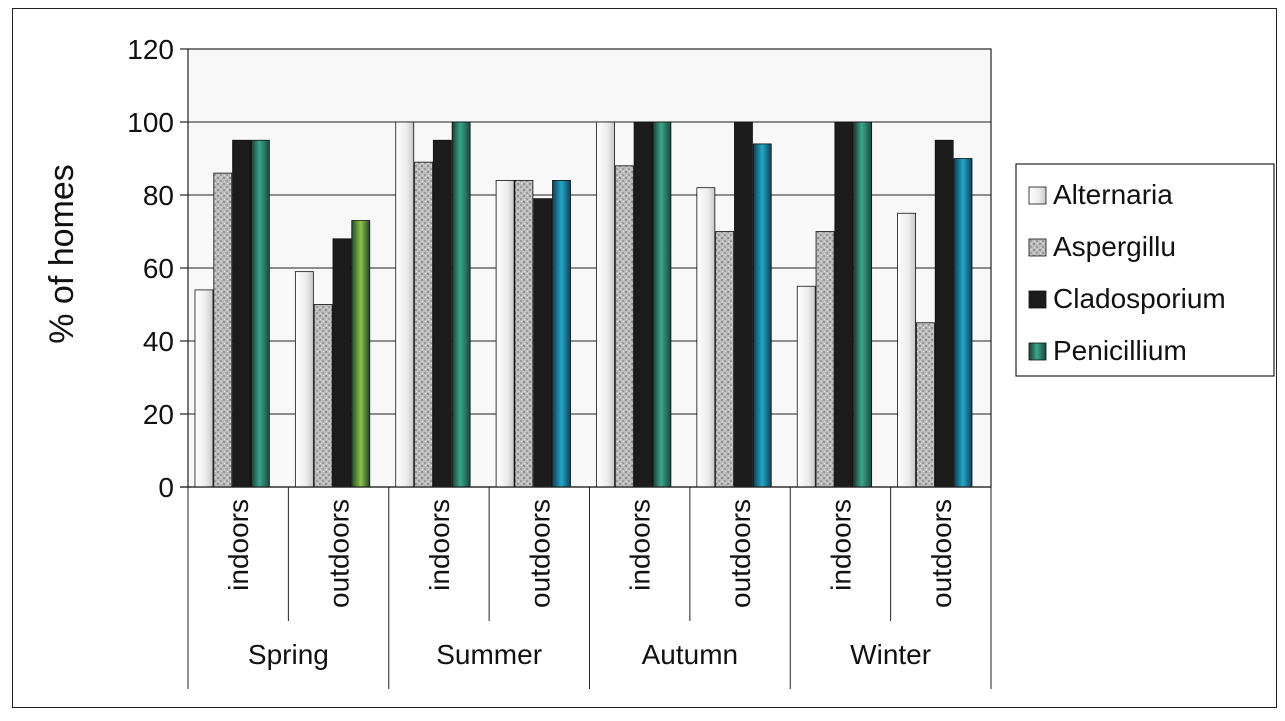  I want to click on y-tick-label: 120, so click(150, 49).